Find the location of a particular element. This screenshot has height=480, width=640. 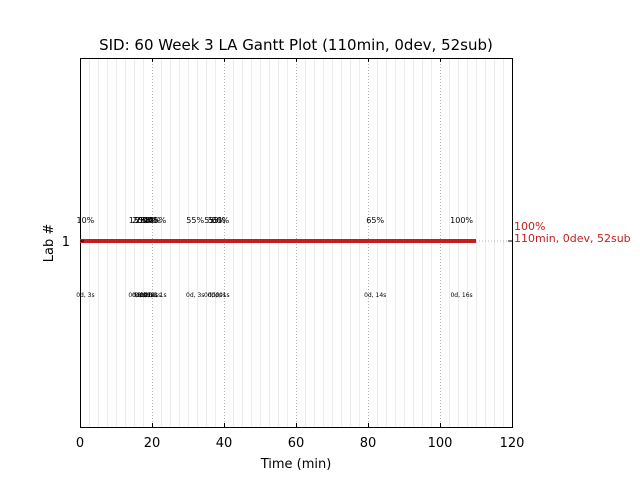

x-tick-label: 20 is located at coordinates (152, 443).